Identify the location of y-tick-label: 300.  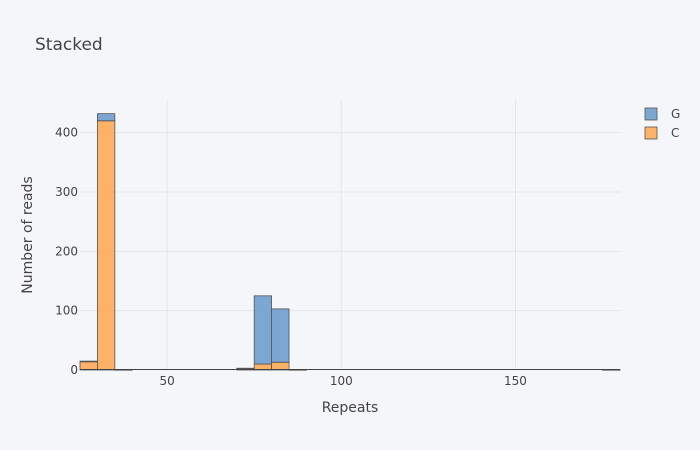
(66, 192).